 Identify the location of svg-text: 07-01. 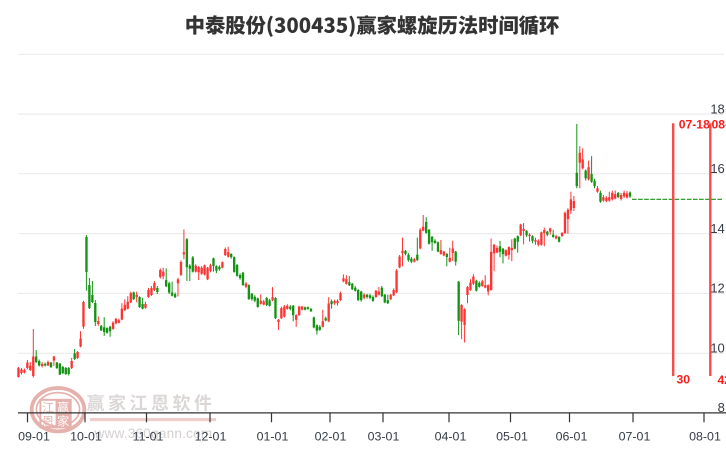
(635, 436).